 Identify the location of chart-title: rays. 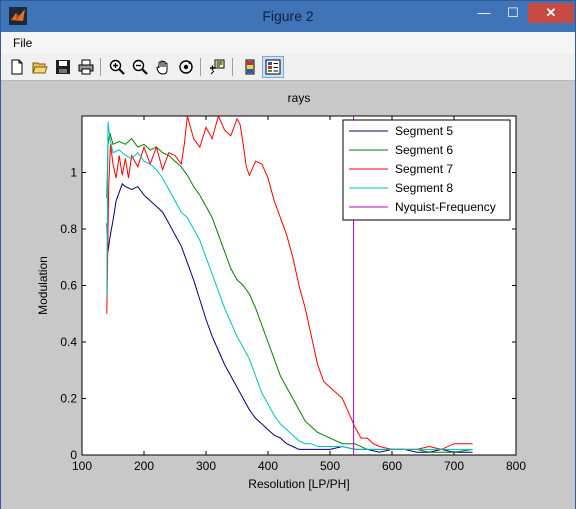
(299, 98).